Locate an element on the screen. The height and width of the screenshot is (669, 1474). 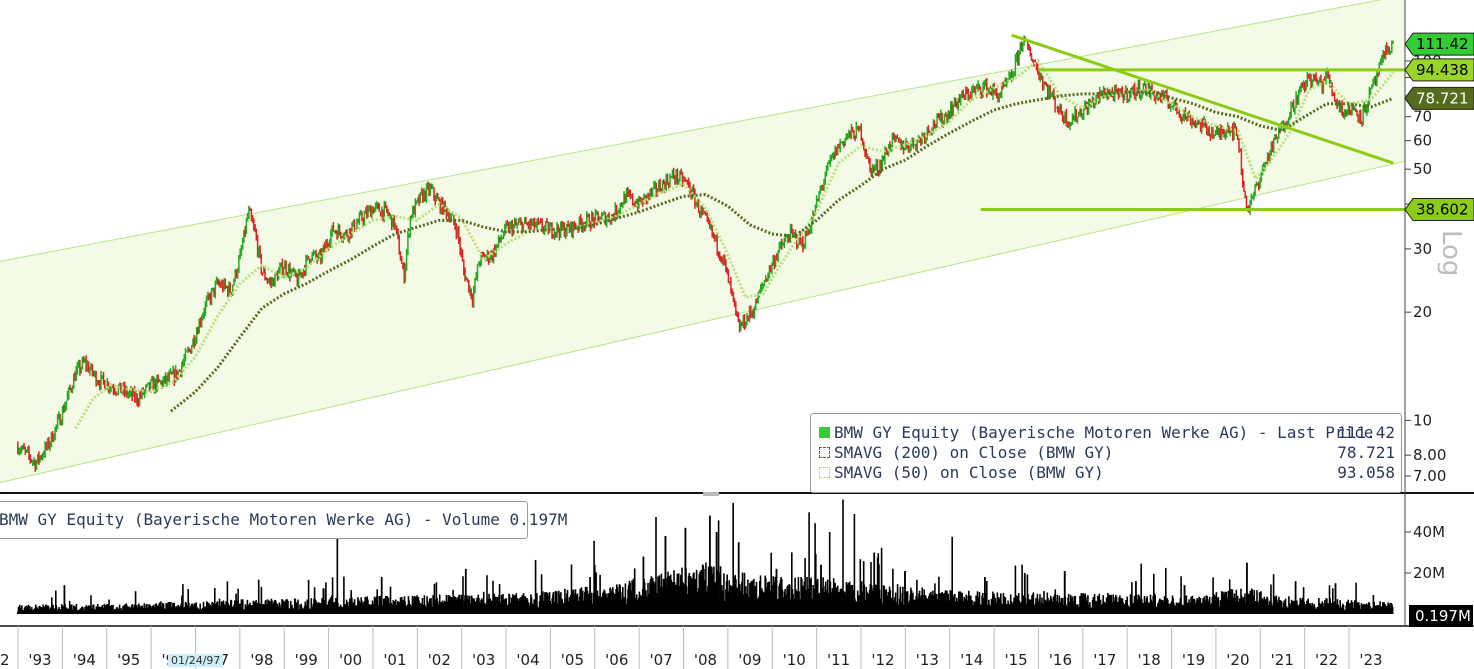
x-tick-label: '11 is located at coordinates (838, 660).